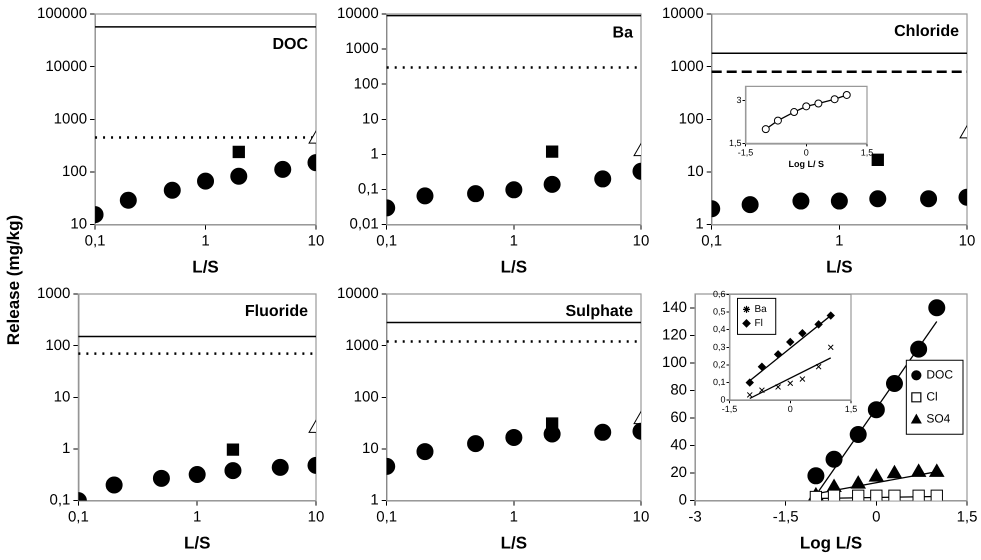 This screenshot has height=560, width=981. I want to click on y-axis-title: Release (mg/kg), so click(14, 280).